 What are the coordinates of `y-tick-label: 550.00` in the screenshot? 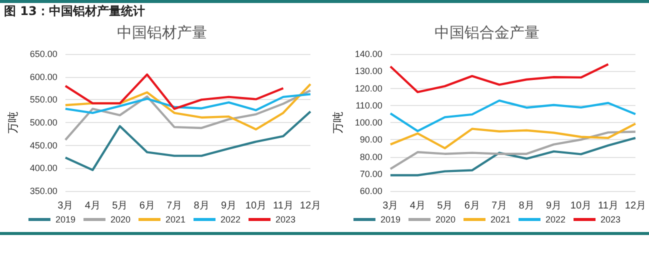 It's located at (44, 99).